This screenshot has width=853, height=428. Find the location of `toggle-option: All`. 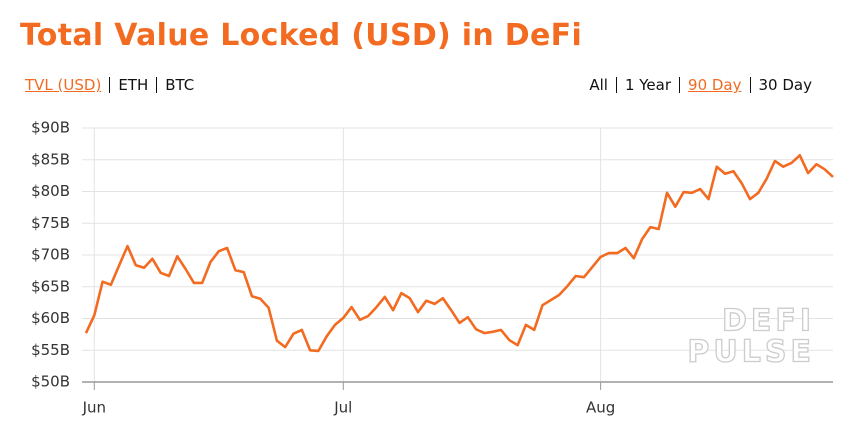

toggle-option: All is located at coordinates (598, 85).